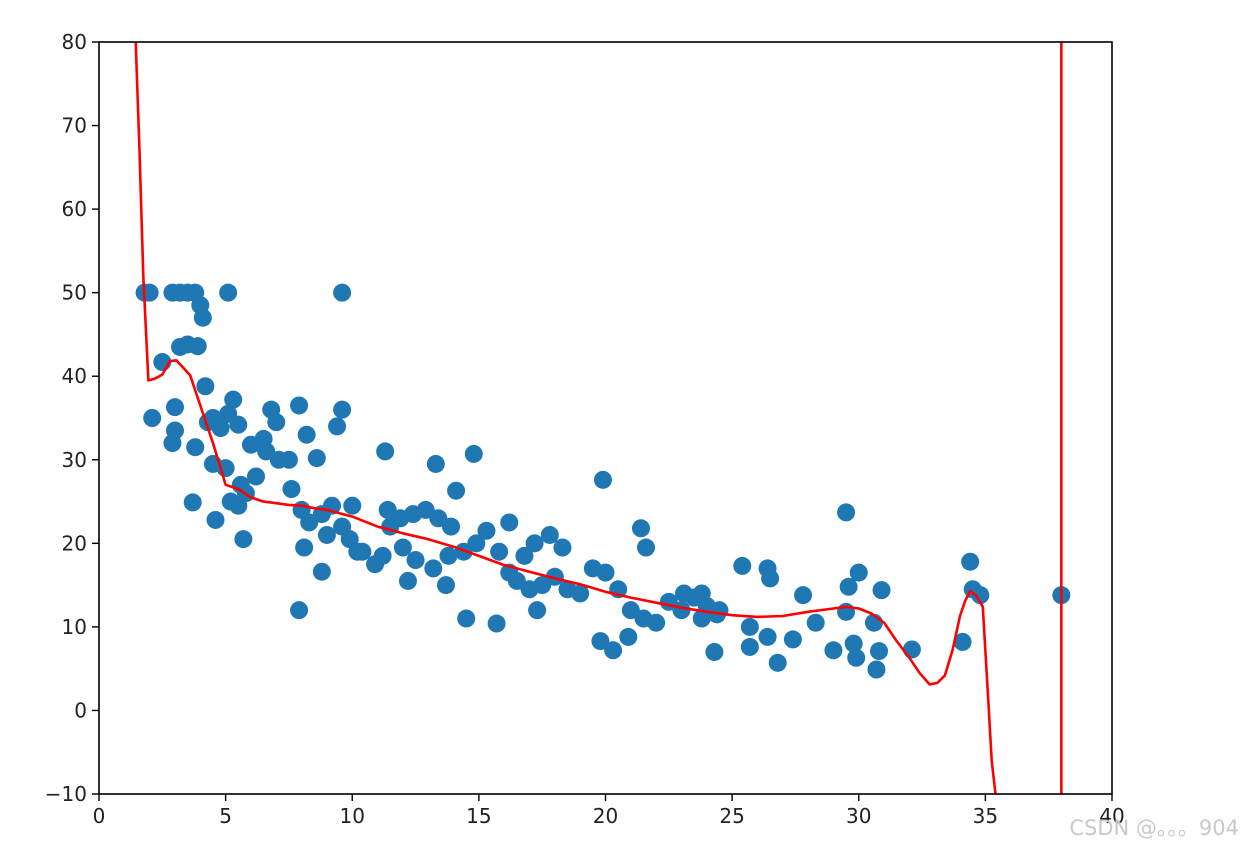 This screenshot has width=1247, height=846. What do you see at coordinates (858, 816) in the screenshot?
I see `x-tick-label: 30` at bounding box center [858, 816].